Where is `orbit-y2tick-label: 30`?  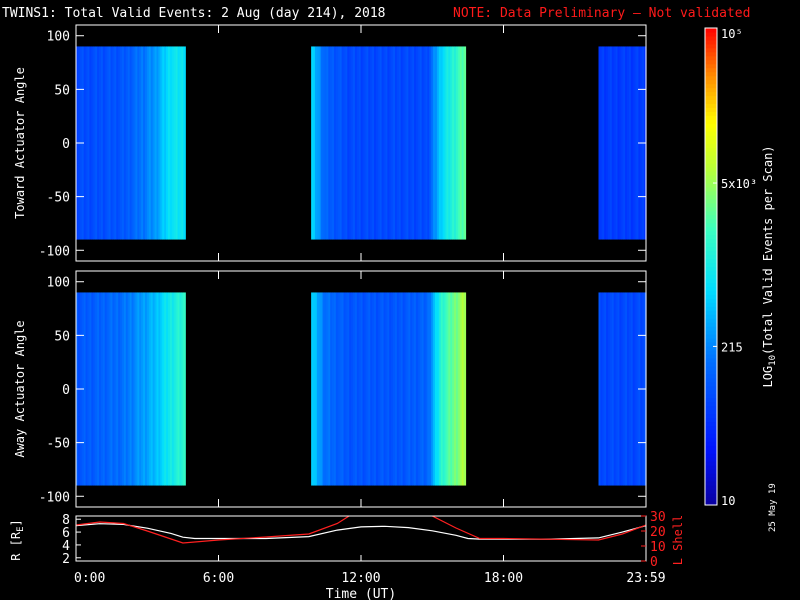 orbit-y2tick-label: 30 is located at coordinates (658, 517).